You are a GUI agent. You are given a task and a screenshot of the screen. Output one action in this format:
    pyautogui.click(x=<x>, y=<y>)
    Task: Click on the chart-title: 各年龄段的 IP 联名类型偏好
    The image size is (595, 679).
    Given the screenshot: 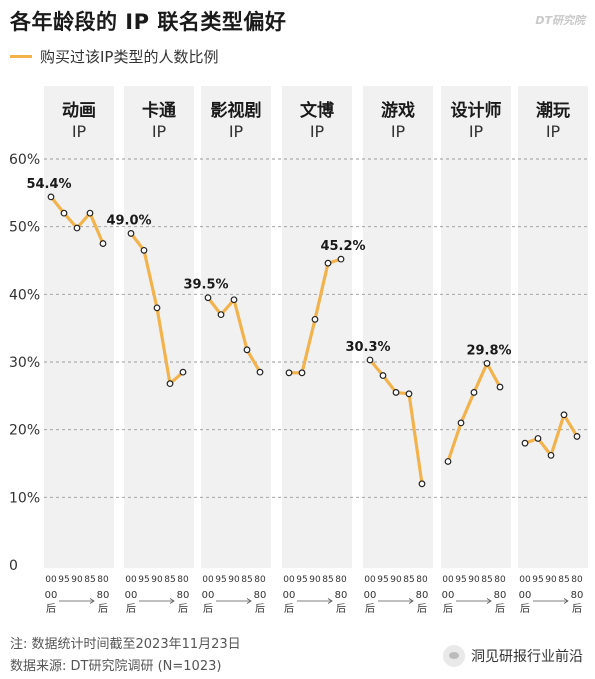 What is the action you would take?
    pyautogui.click(x=148, y=22)
    